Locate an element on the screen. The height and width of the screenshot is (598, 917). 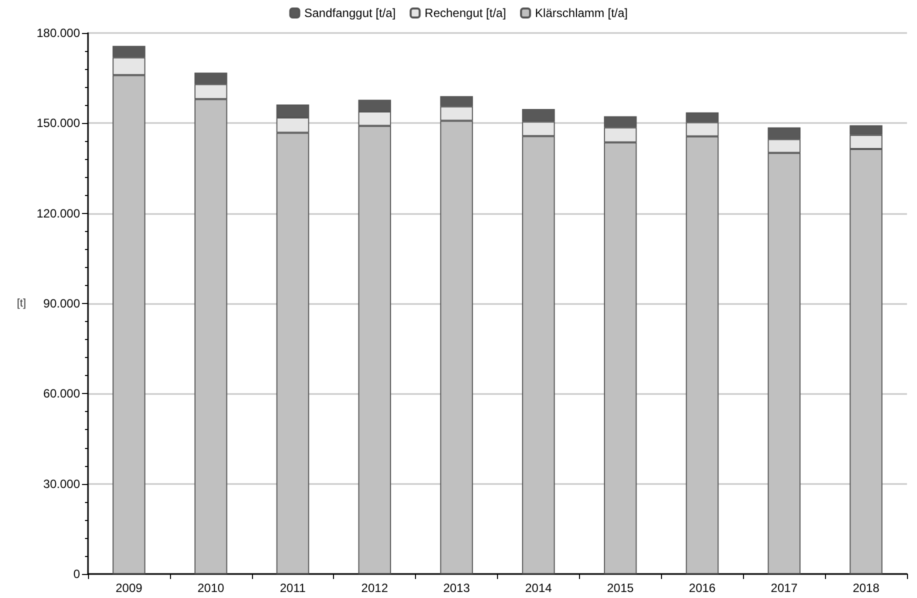
y-tick-label: 60.000 is located at coordinates (61, 393).